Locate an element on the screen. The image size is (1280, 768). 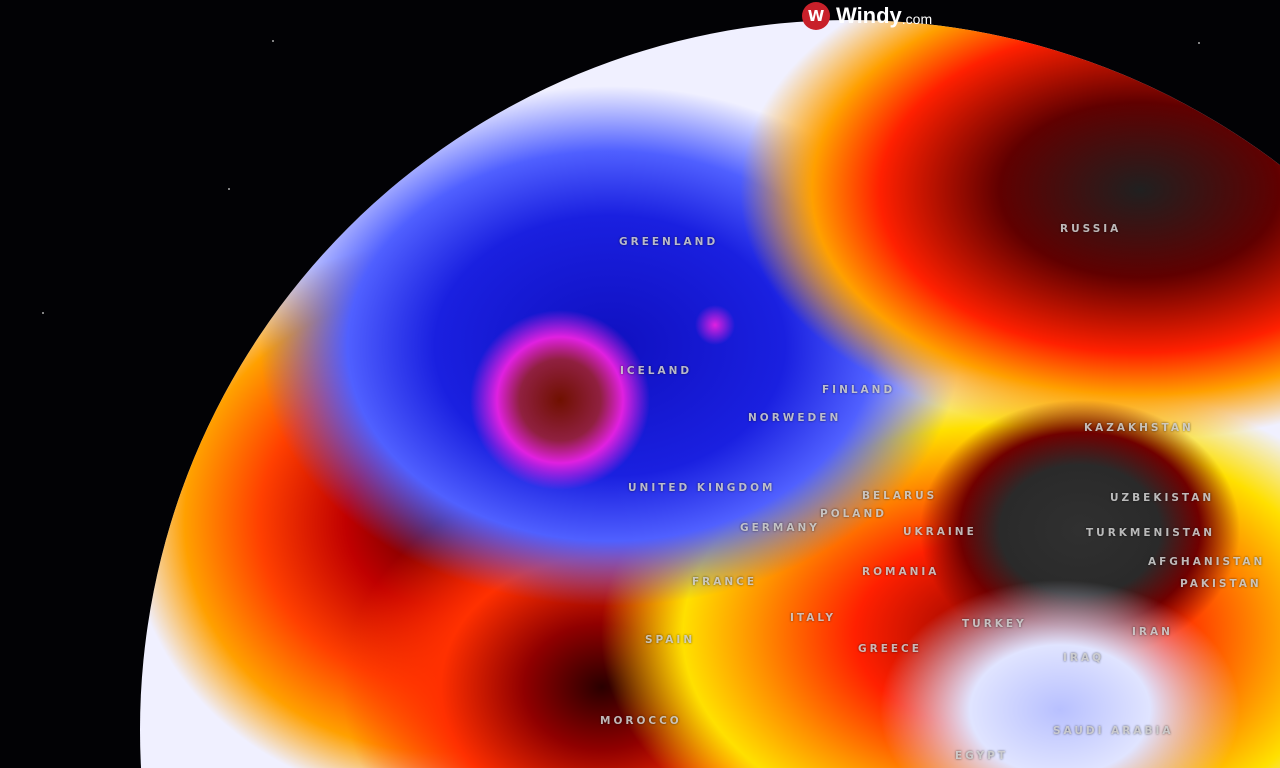
label-pakistan: PAKISTAN is located at coordinates (1221, 584).